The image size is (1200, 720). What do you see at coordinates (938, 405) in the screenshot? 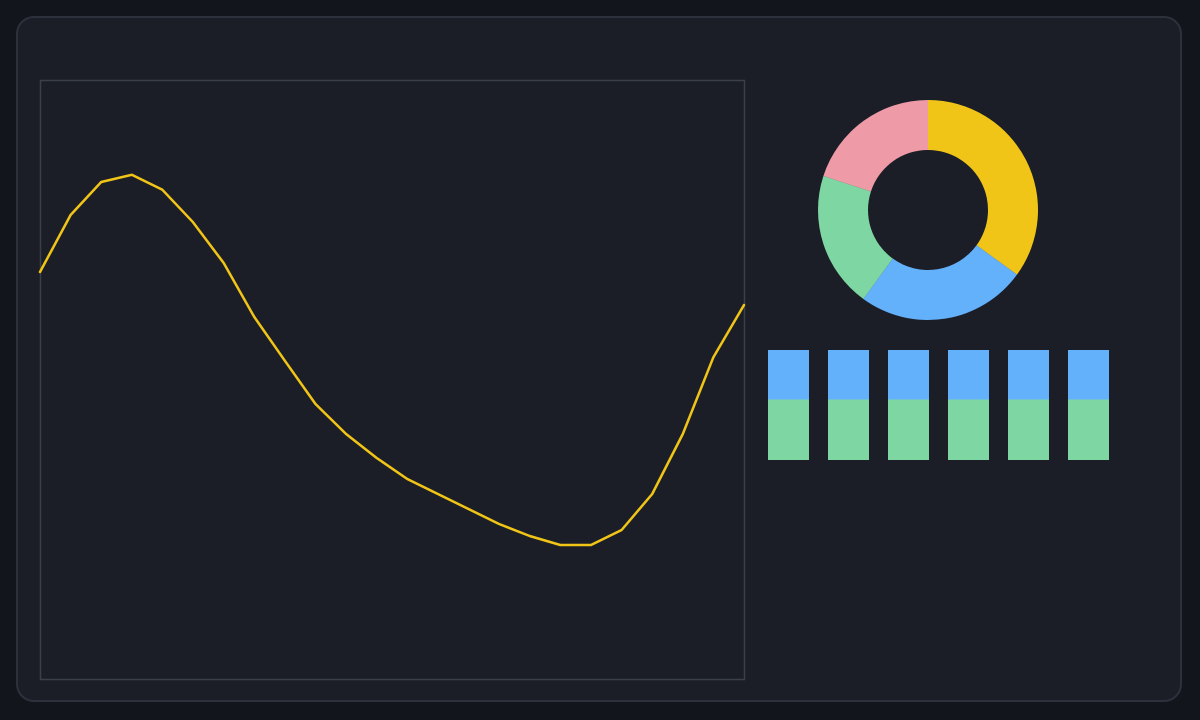
I see `stacked-bar-chart` at bounding box center [938, 405].